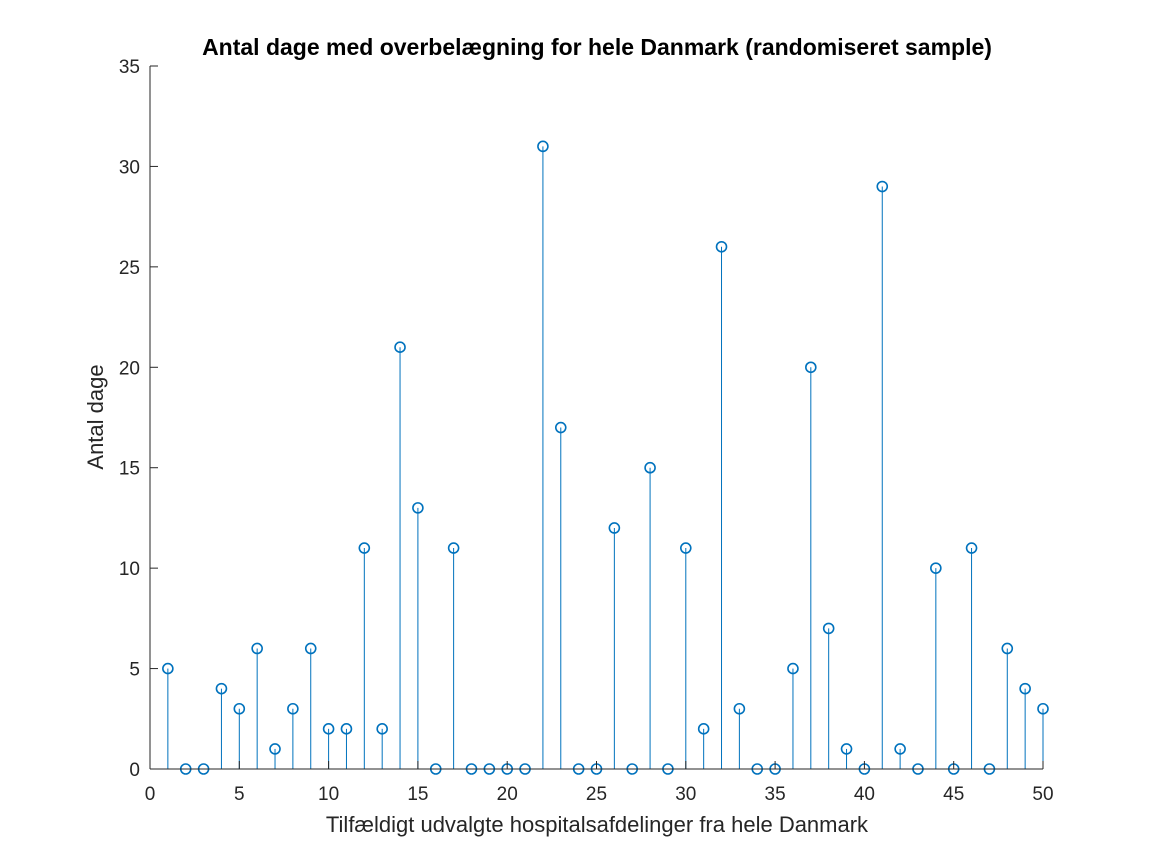  I want to click on x-tick-label: 20, so click(507, 794).